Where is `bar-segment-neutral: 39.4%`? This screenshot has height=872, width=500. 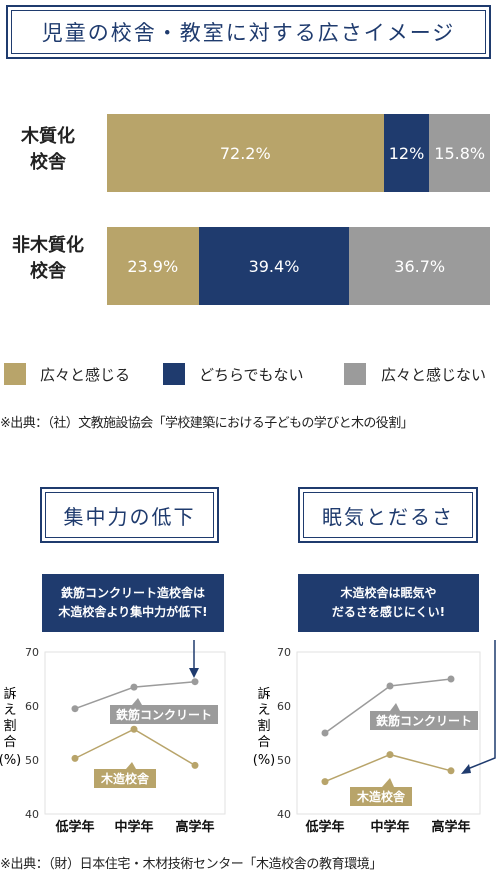
bar-segment-neutral: 39.4% is located at coordinates (274, 266).